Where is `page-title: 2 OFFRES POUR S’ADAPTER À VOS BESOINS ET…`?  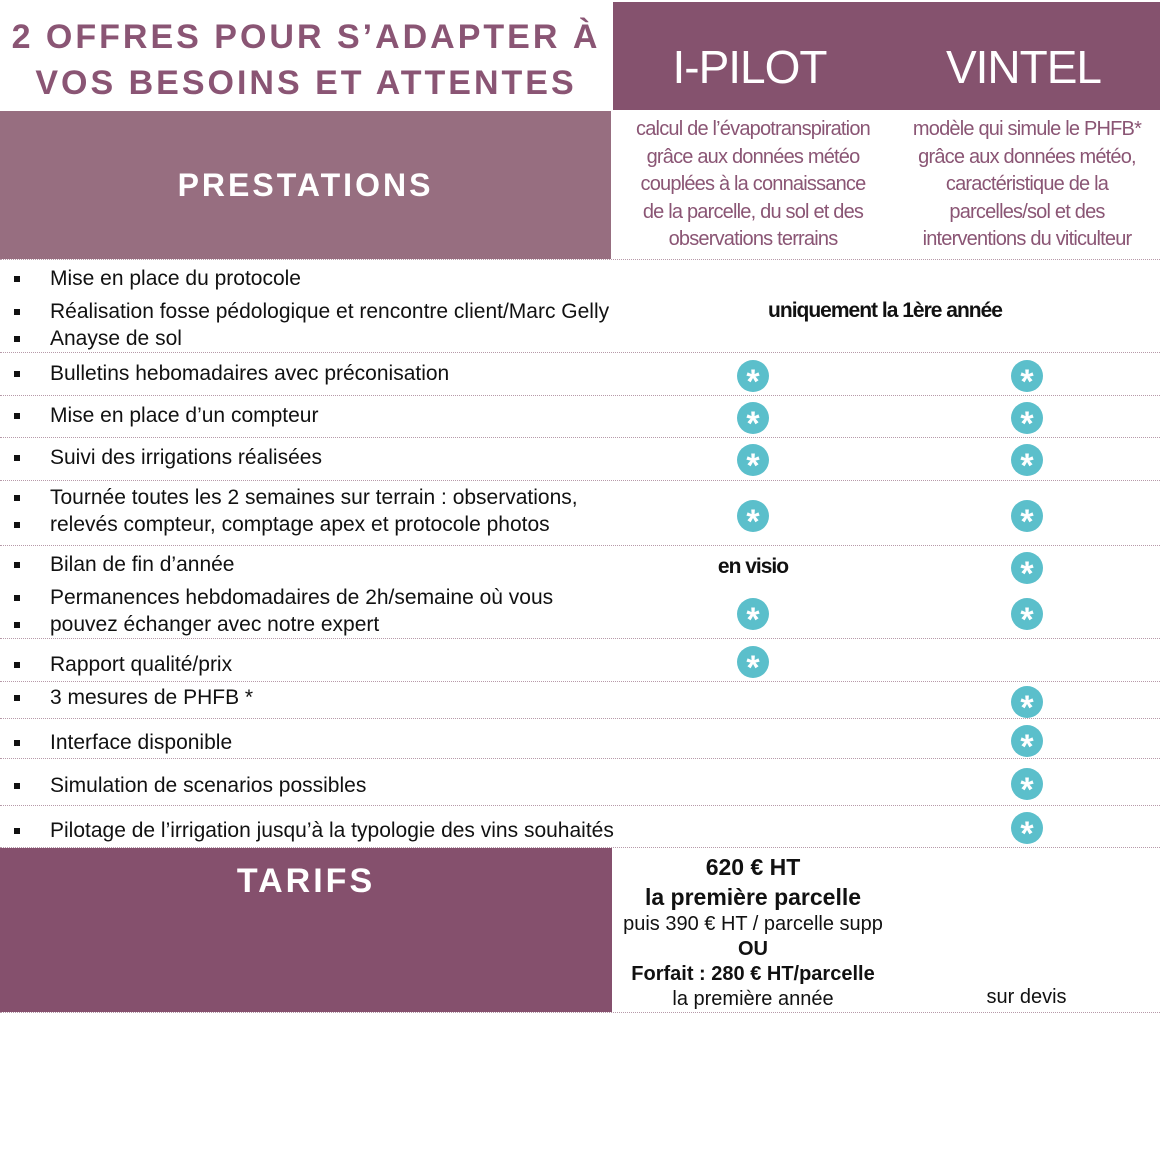 page-title: 2 OFFRES POUR S’ADAPTER À VOS BESOINS ET… is located at coordinates (306, 60).